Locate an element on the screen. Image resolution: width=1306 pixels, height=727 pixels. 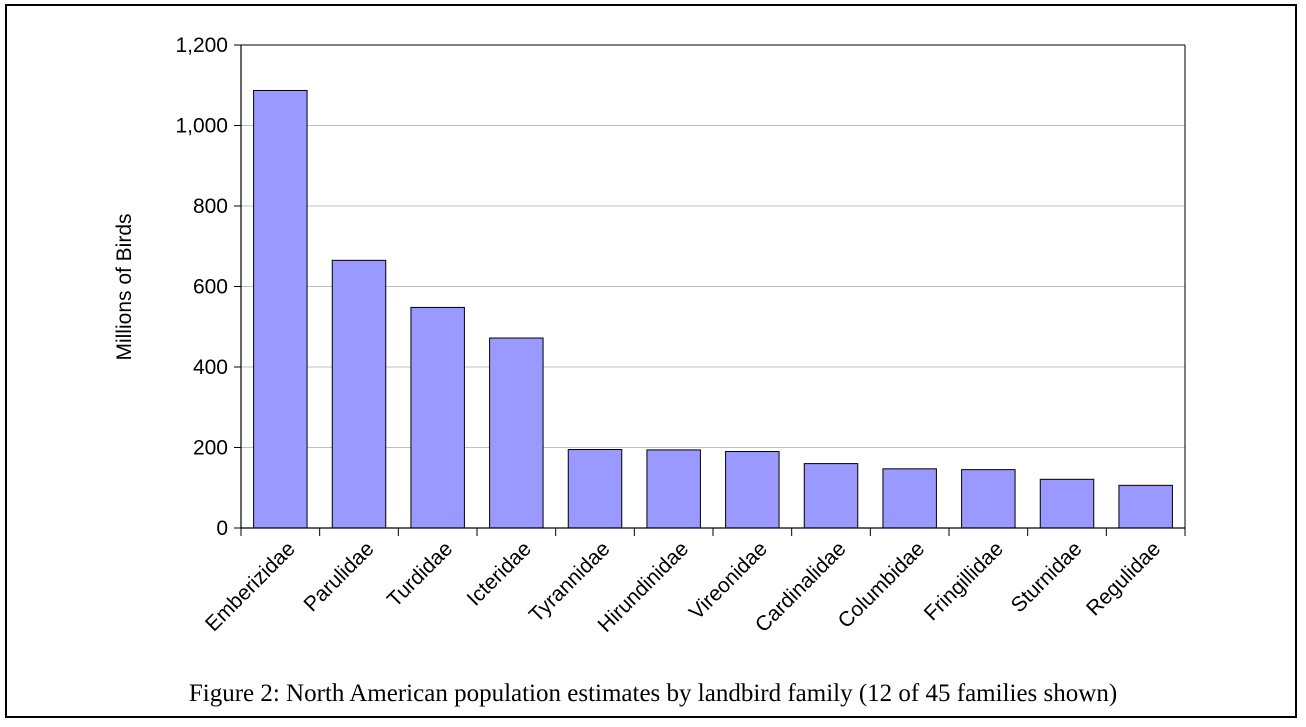
y-axis-title: Millions of Birds is located at coordinates (124, 286).